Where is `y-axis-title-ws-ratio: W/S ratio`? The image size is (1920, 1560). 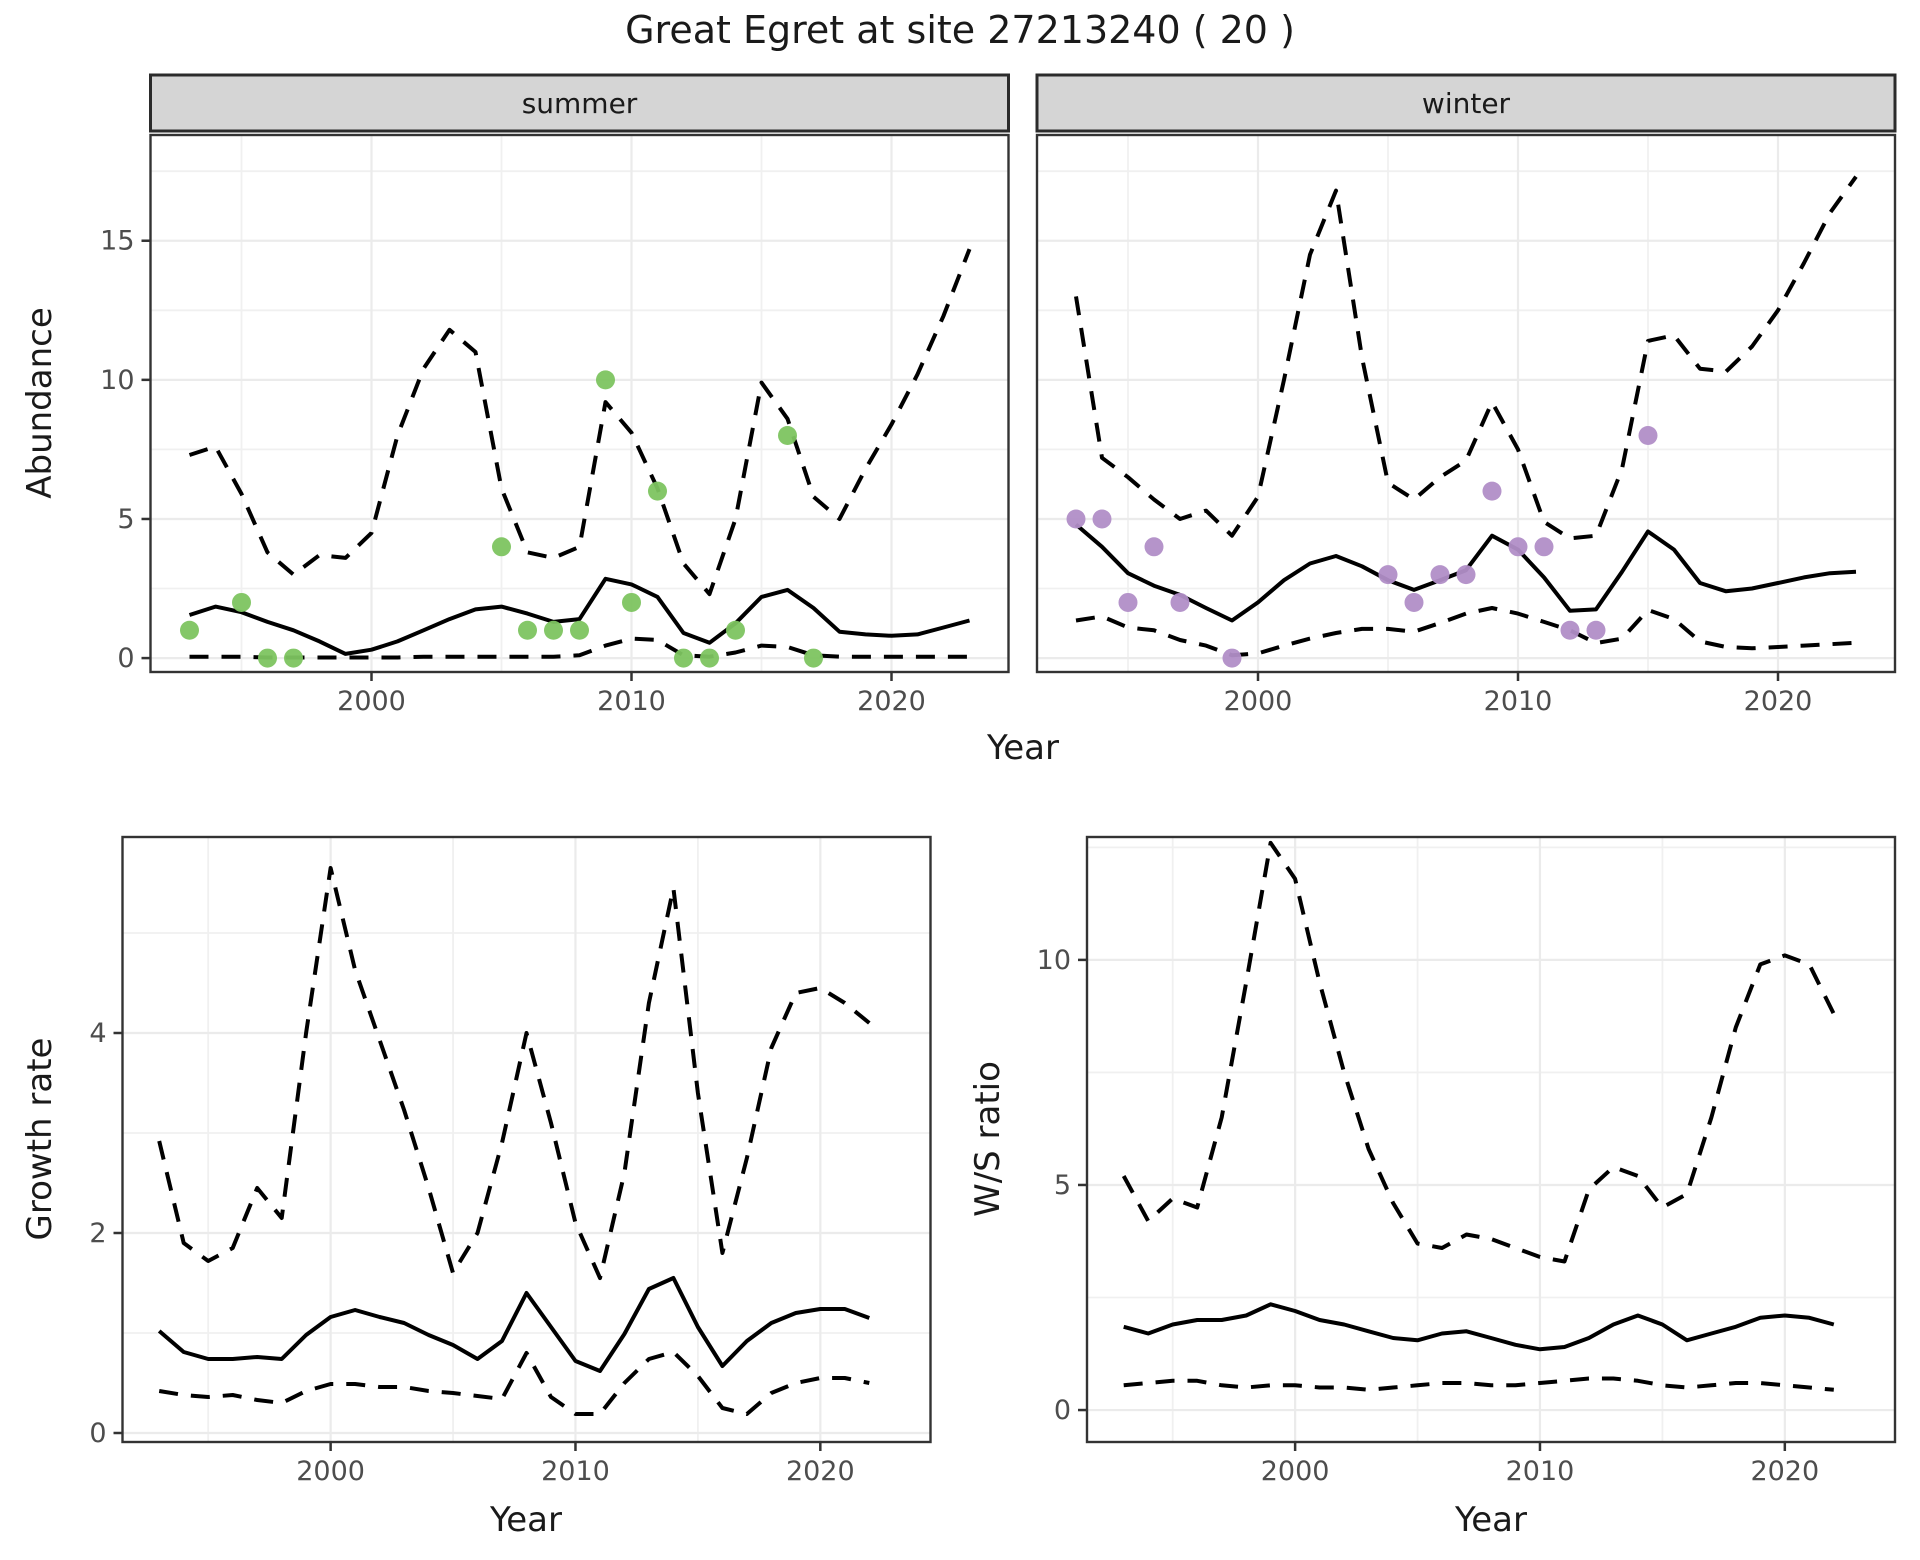 y-axis-title-ws-ratio: W/S ratio is located at coordinates (988, 1139).